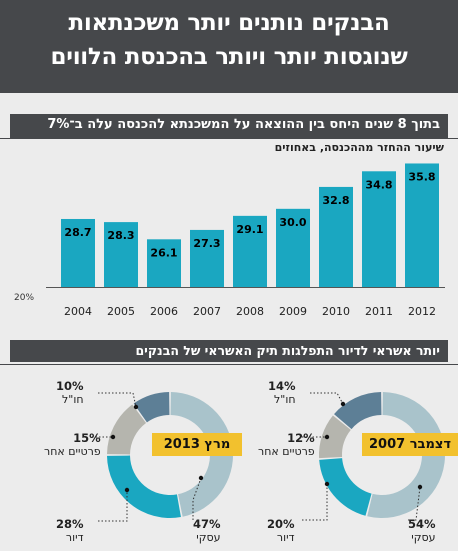  I want to click on bar-value-label-2012: 35.8, so click(421, 176).